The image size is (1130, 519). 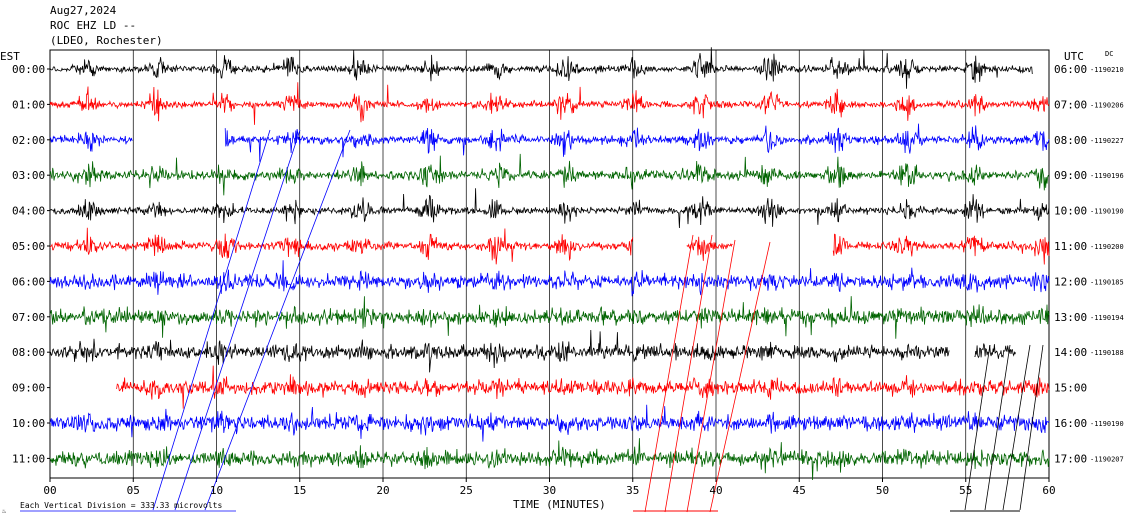 What do you see at coordinates (28, 211) in the screenshot?
I see `est-label-0400: 04:00` at bounding box center [28, 211].